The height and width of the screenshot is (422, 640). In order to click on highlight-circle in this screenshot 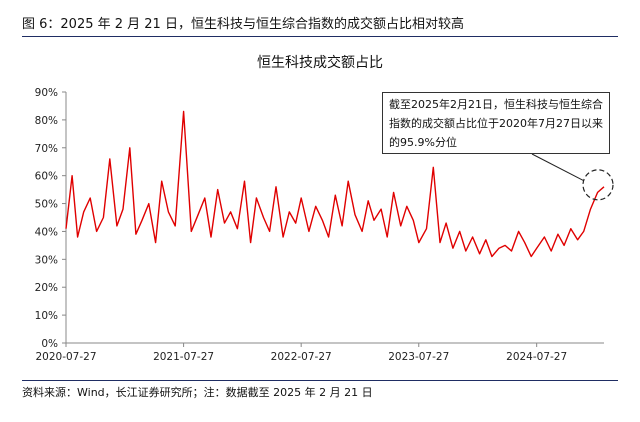, I will do `click(598, 185)`.